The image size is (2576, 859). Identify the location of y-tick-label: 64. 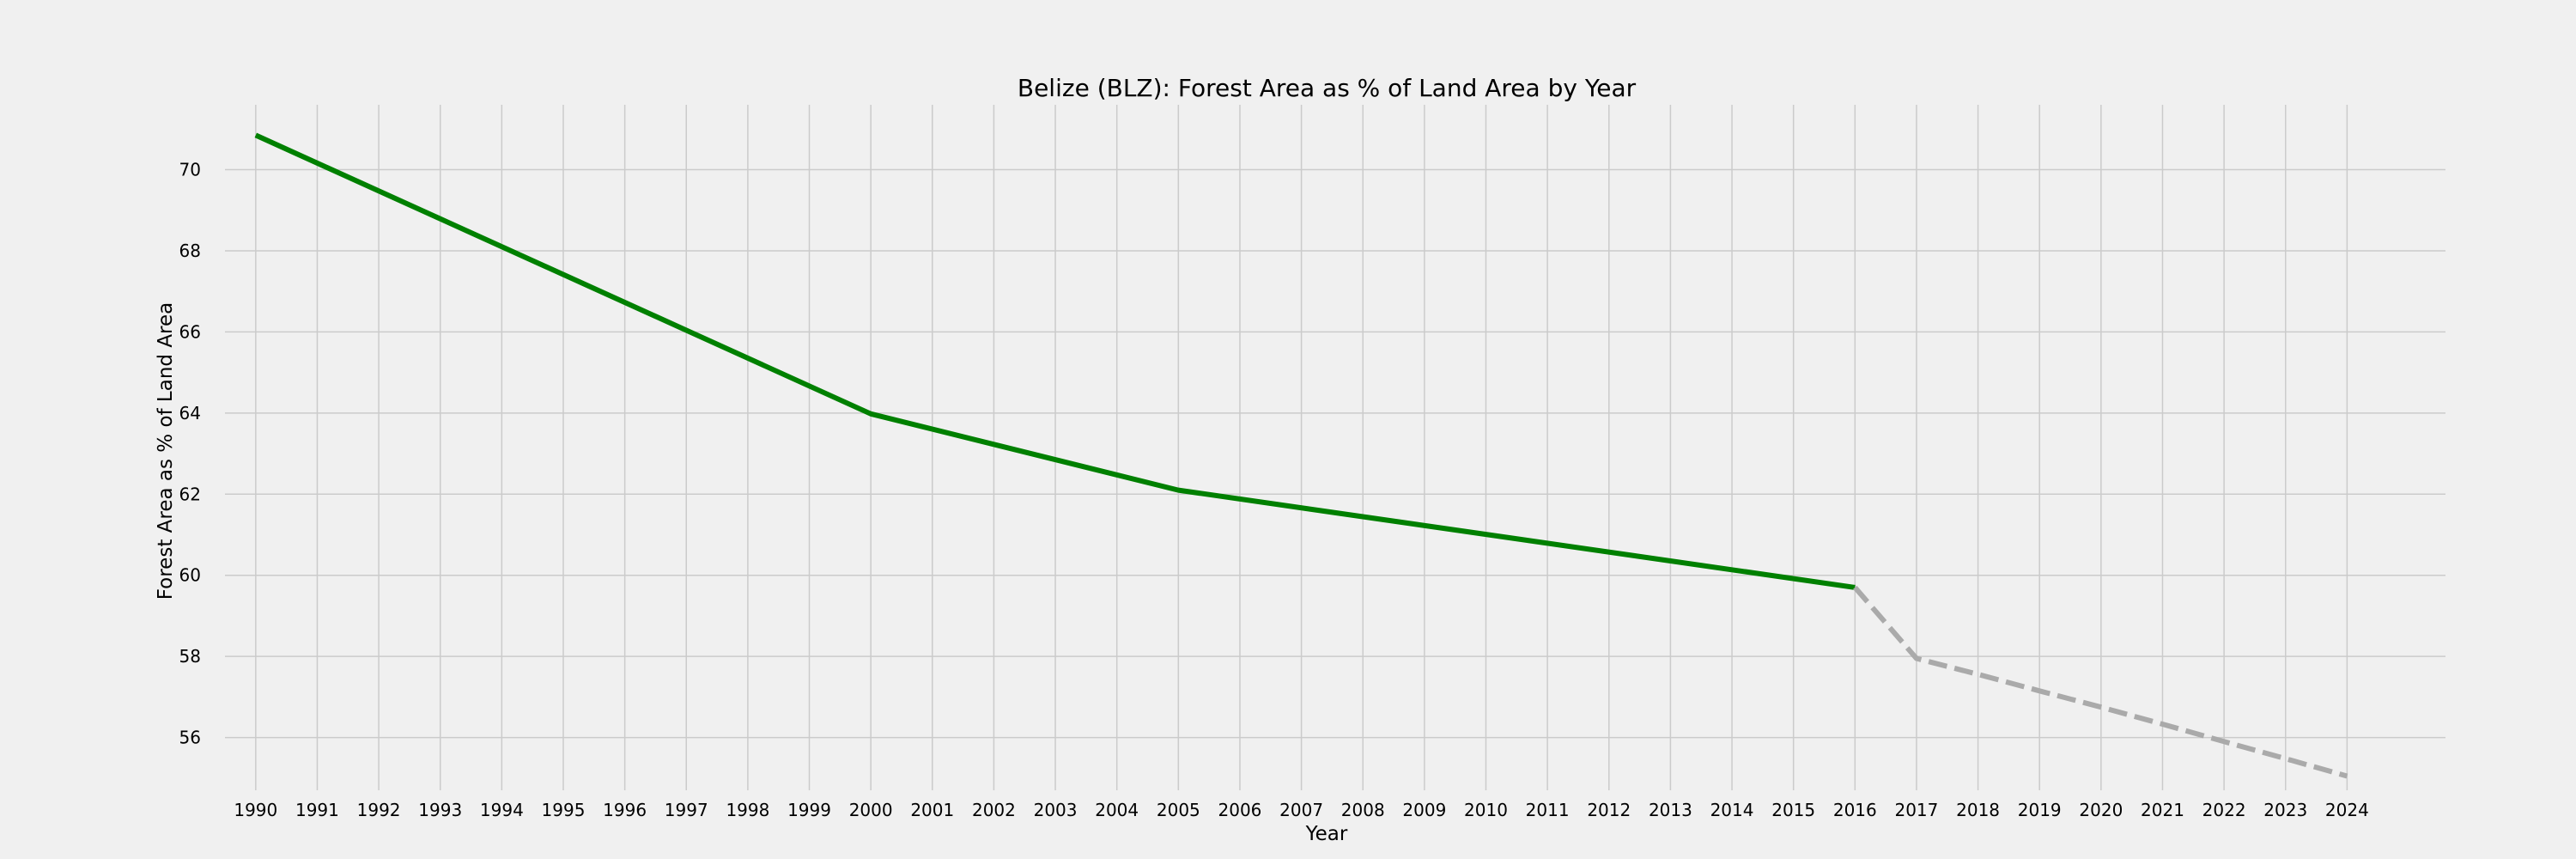
(190, 413).